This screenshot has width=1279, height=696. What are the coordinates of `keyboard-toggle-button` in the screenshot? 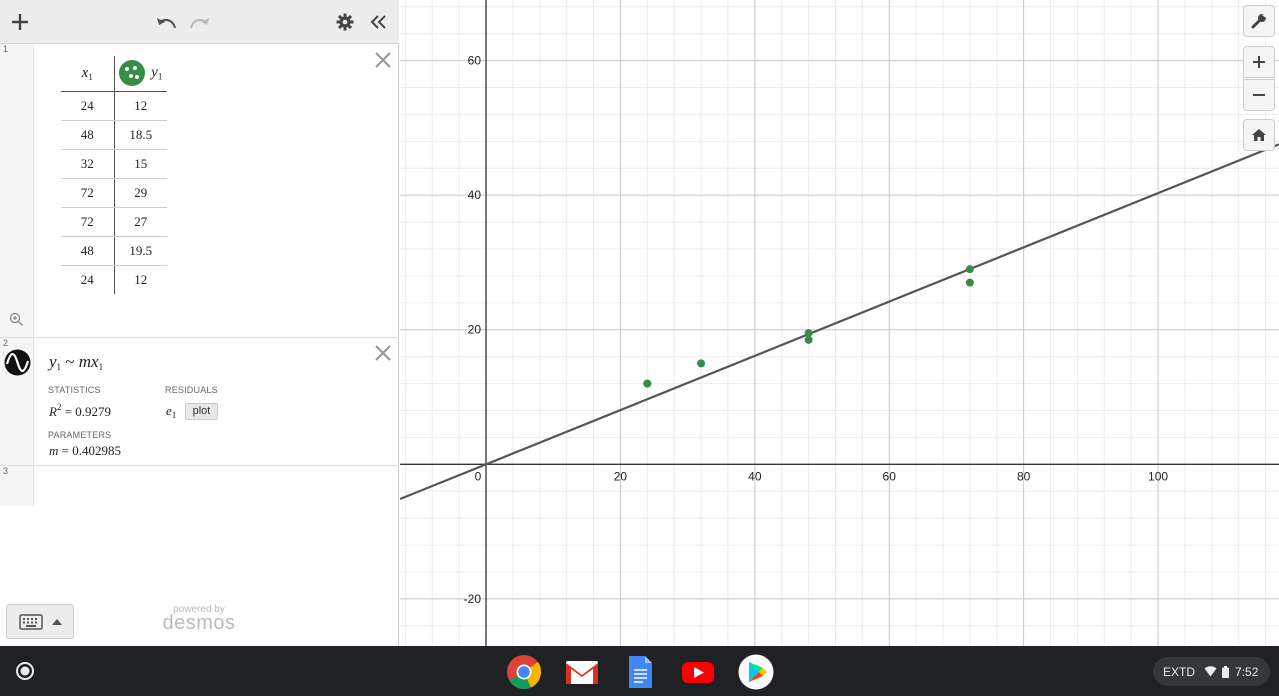 It's located at (40, 621).